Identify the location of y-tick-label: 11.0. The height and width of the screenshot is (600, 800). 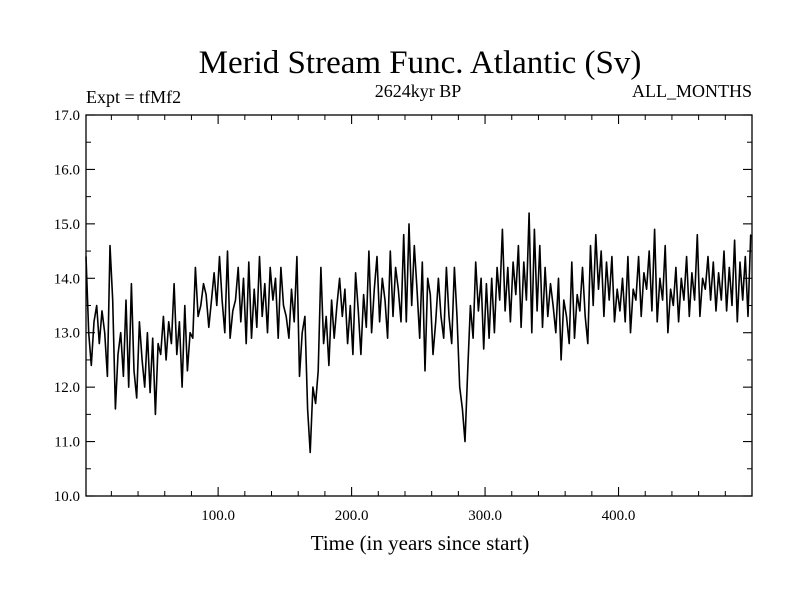
(67, 443).